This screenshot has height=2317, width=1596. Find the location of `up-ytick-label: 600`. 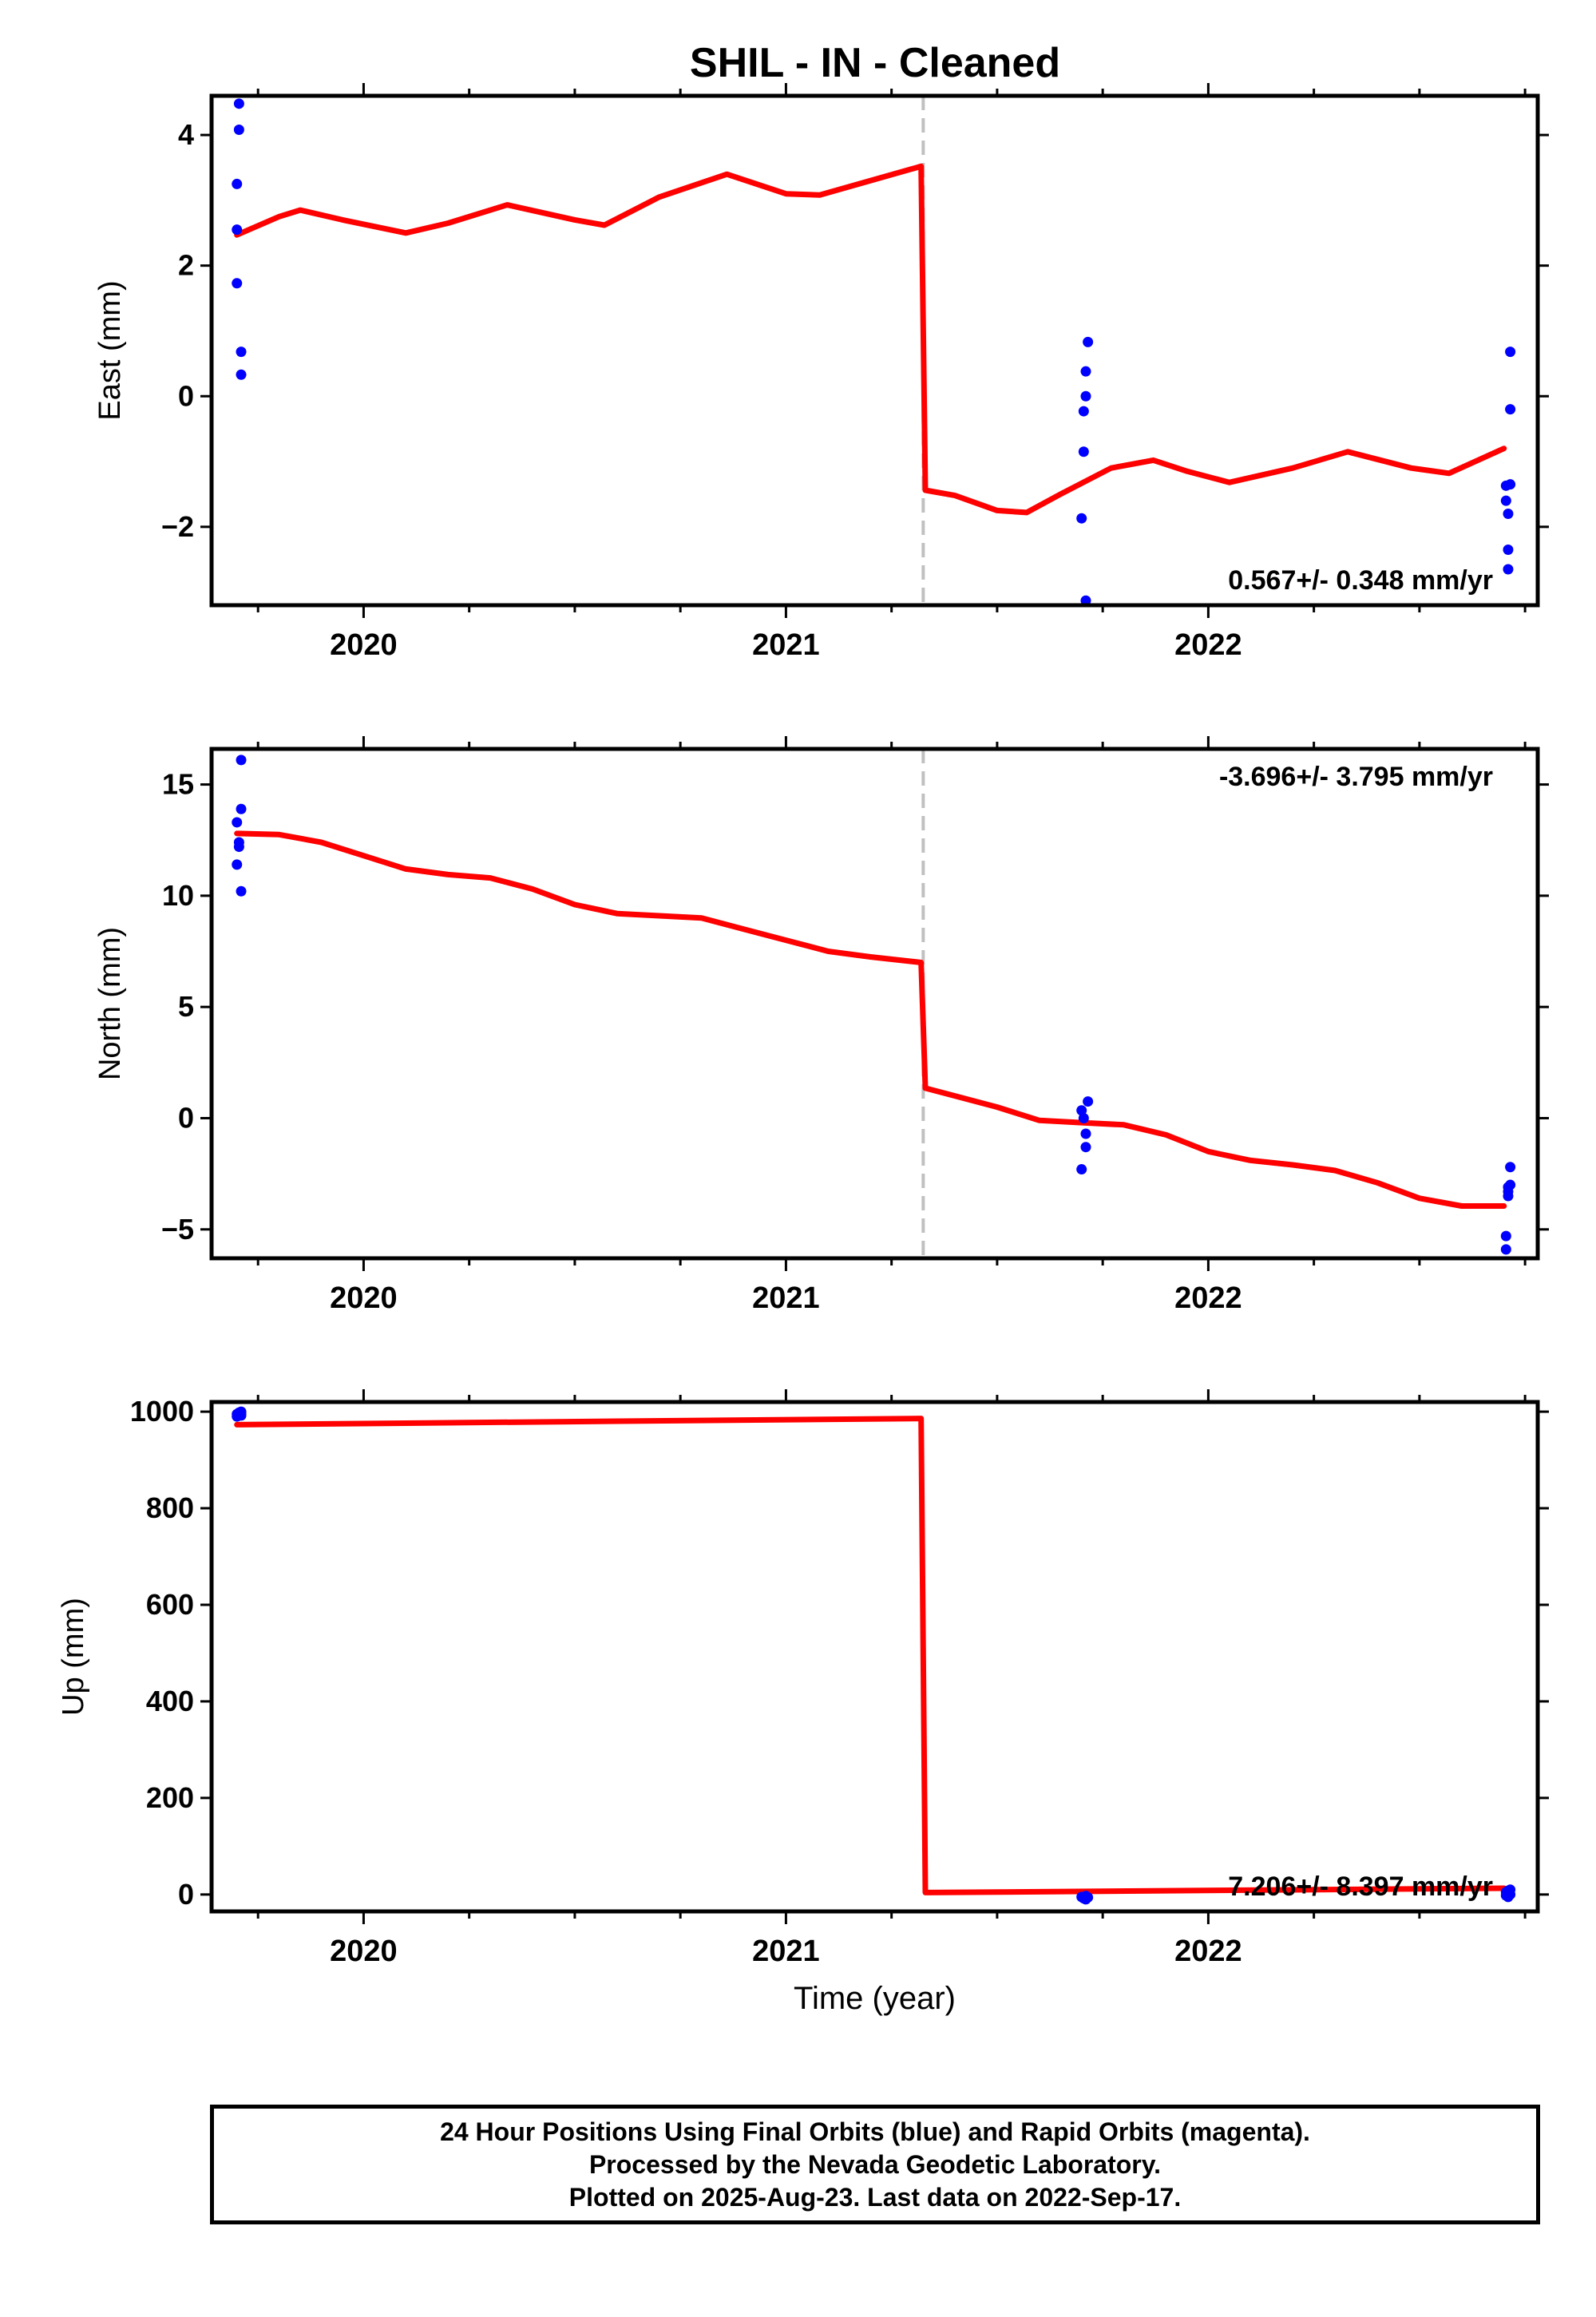

up-ytick-label: 600 is located at coordinates (170, 1604).